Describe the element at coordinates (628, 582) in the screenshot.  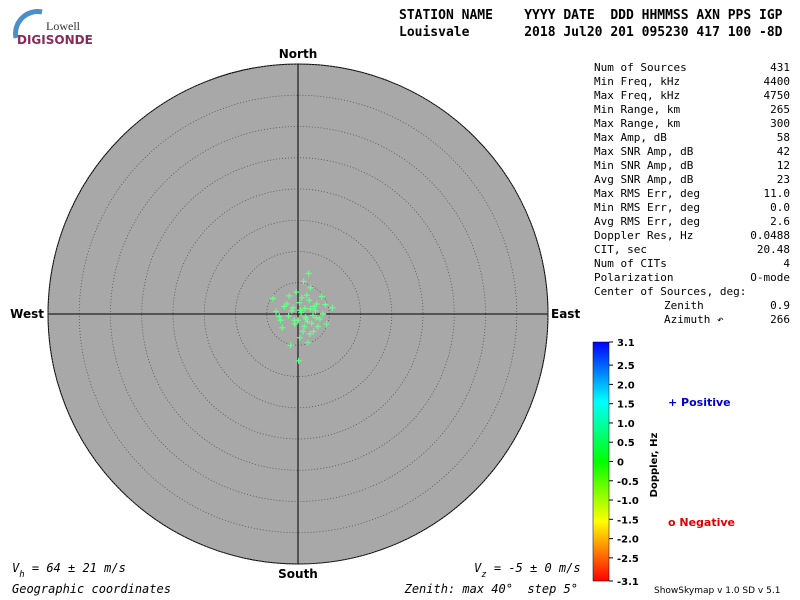
I see `colorbar-tick-label: -3.1` at that location.